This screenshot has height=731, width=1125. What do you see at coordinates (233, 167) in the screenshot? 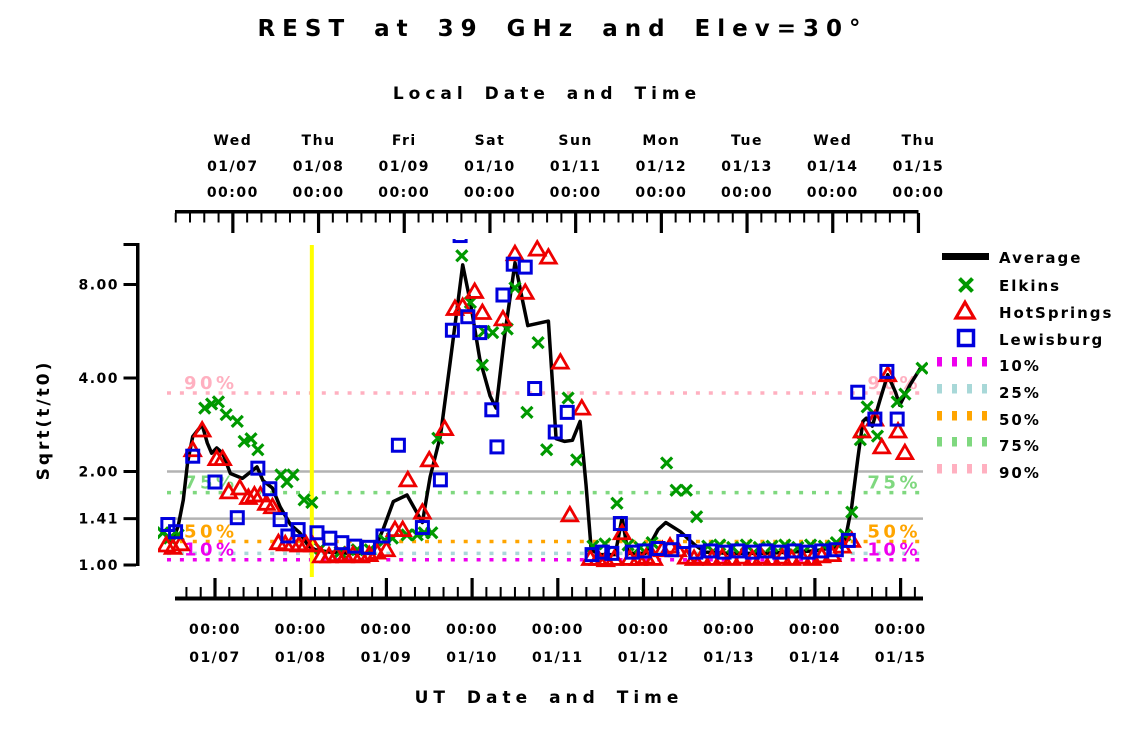
I see `top-axis-date-label: 01/07` at bounding box center [233, 167].